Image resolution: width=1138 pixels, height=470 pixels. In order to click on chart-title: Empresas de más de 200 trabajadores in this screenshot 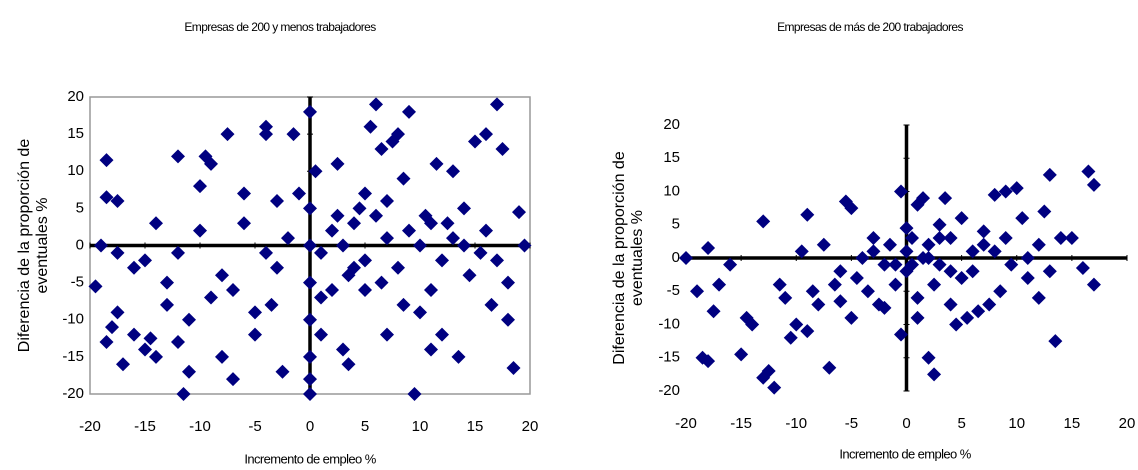, I will do `click(870, 27)`.